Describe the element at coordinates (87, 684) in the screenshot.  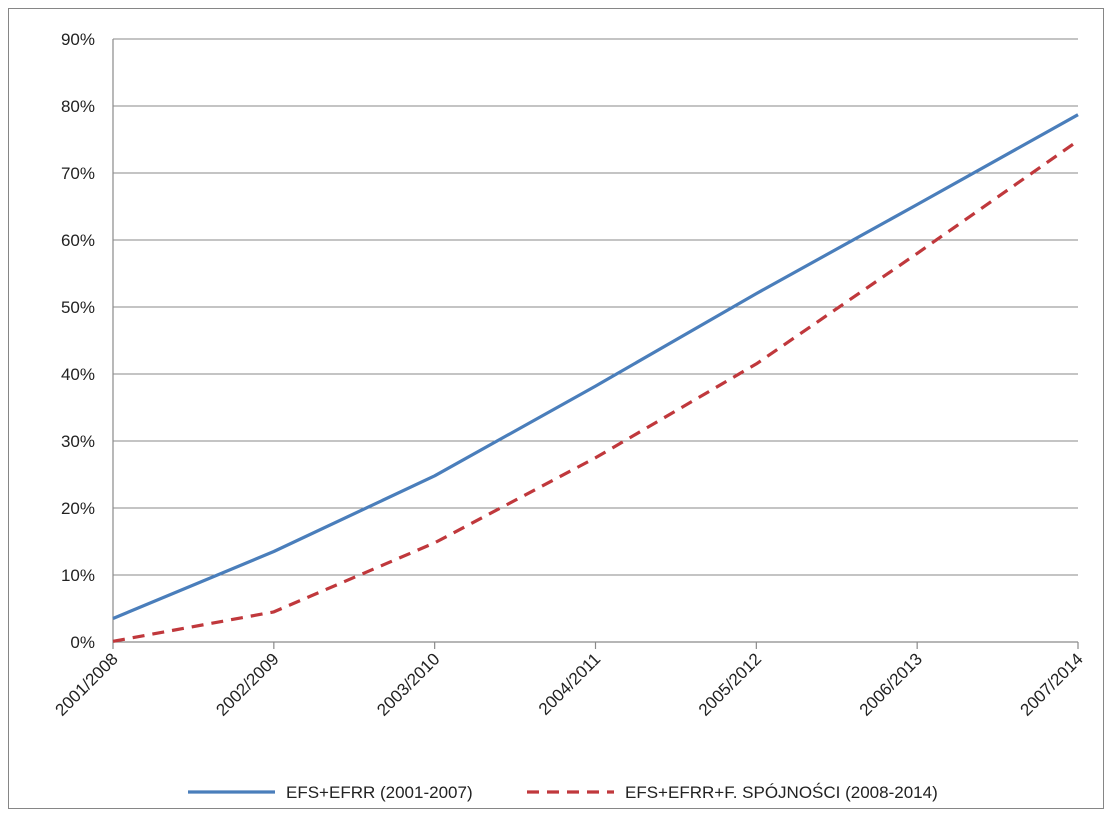
I see `x-tick-label: 2001/2008` at that location.